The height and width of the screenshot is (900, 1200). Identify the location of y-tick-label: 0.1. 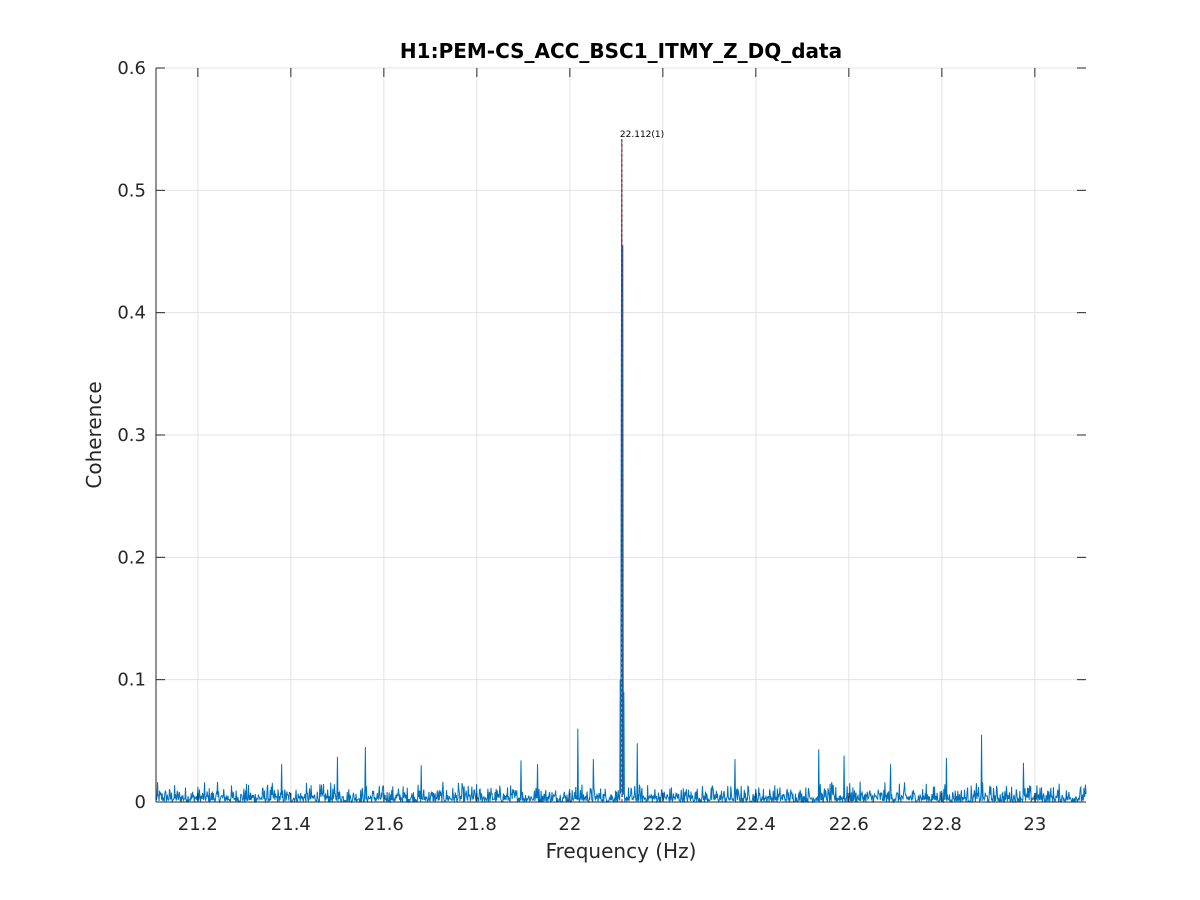
(131, 680).